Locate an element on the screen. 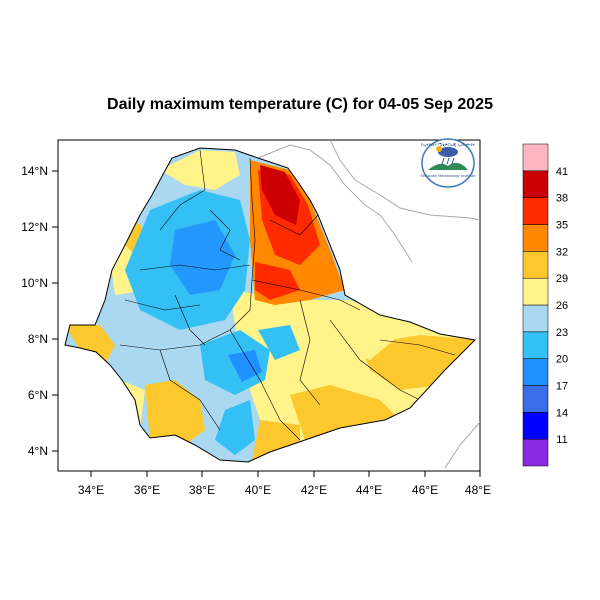  logo-text-top: የኢትዮጵያ ሜቴዎሮሎጂ ኢንስቲትዩት is located at coordinates (448, 144).